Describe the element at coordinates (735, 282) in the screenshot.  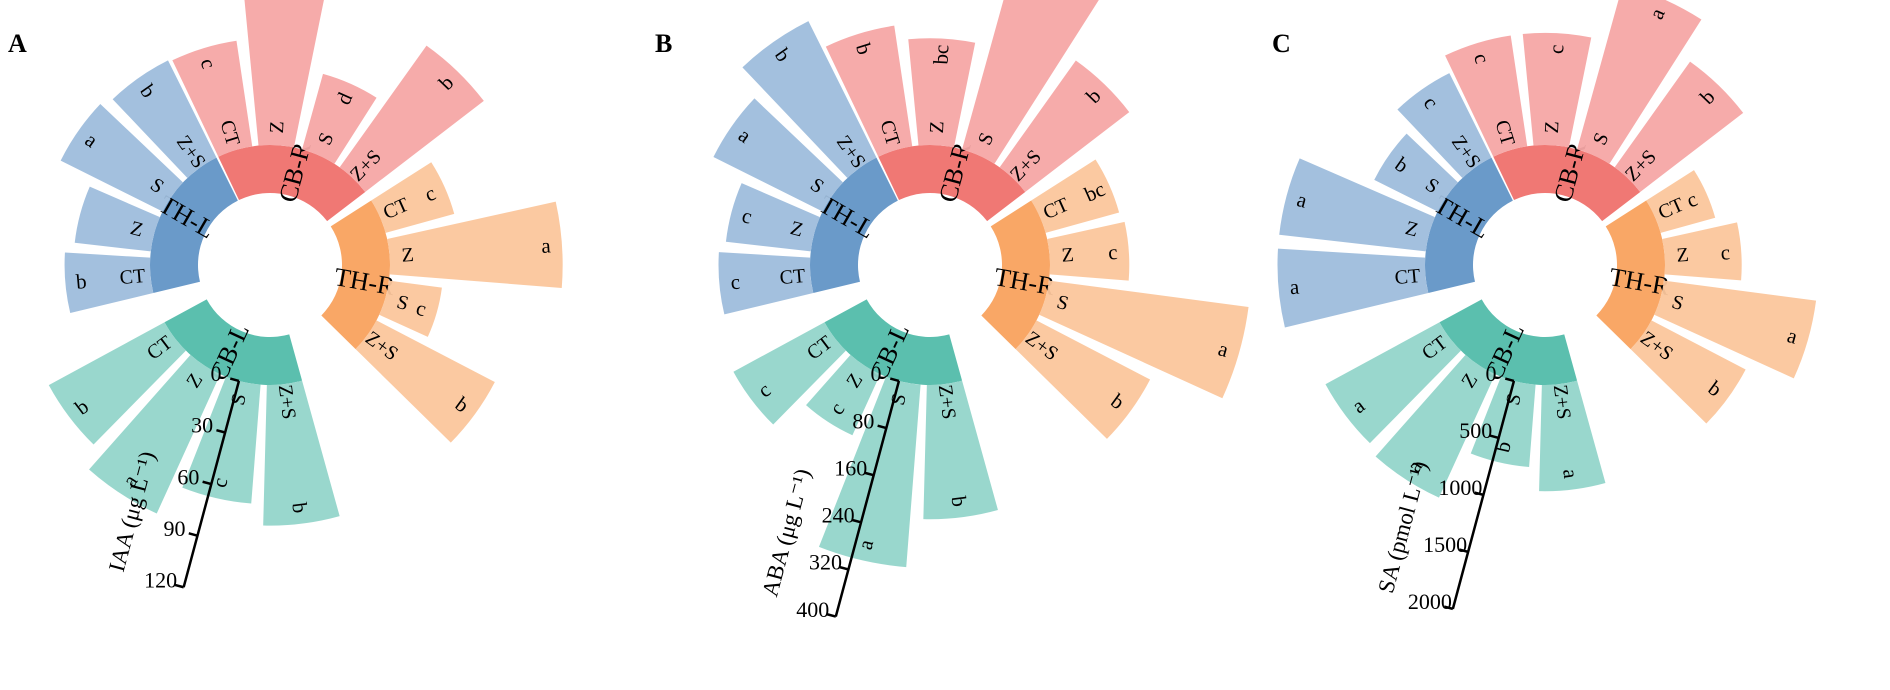
I see `letter-TH-L-CT: c` at that location.